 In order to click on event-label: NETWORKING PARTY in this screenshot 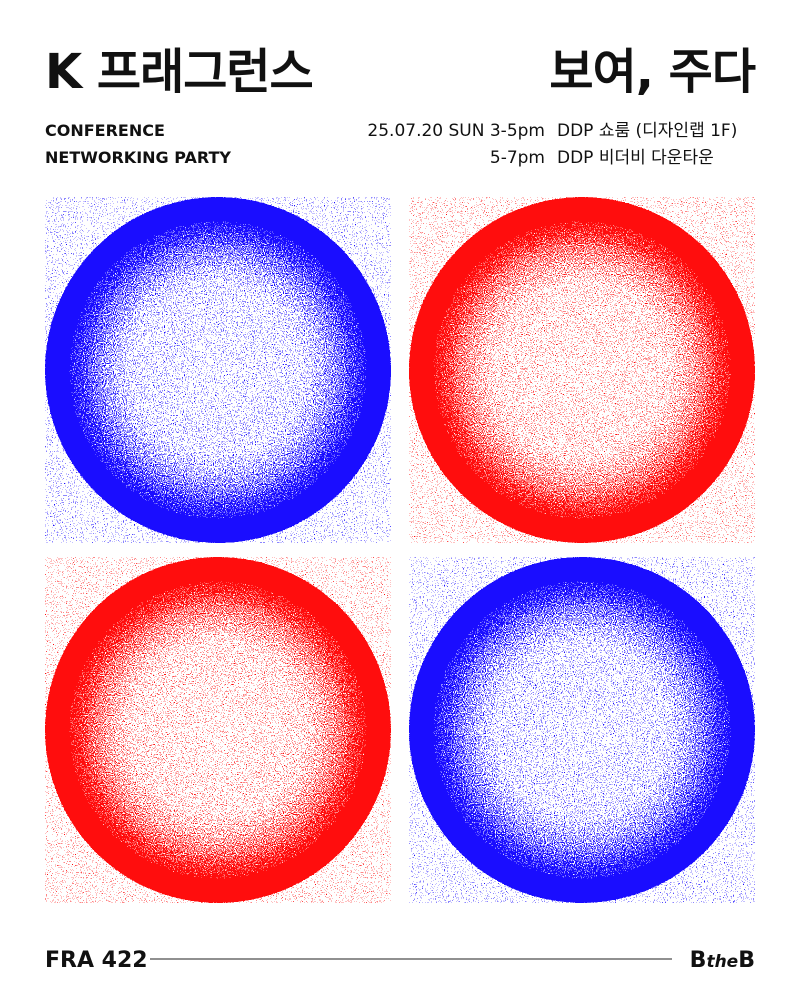, I will do `click(138, 157)`.